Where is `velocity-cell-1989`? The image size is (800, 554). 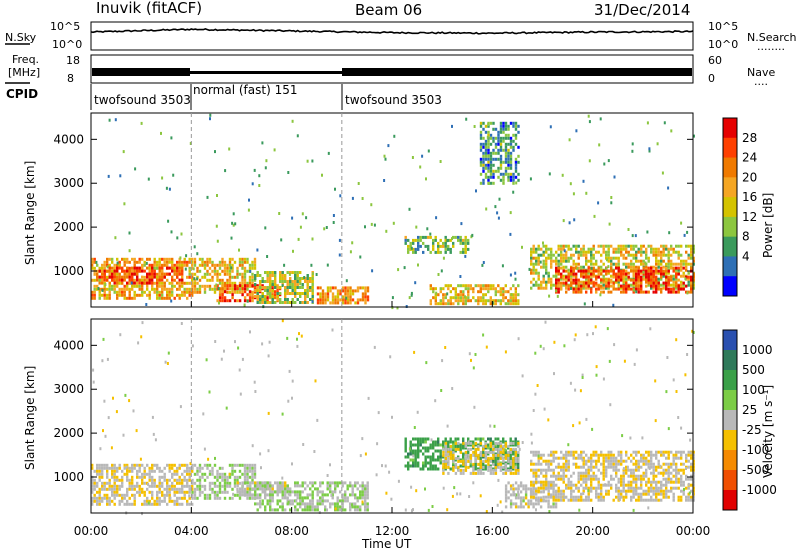
velocity-cell-1989 is located at coordinates (636, 500).